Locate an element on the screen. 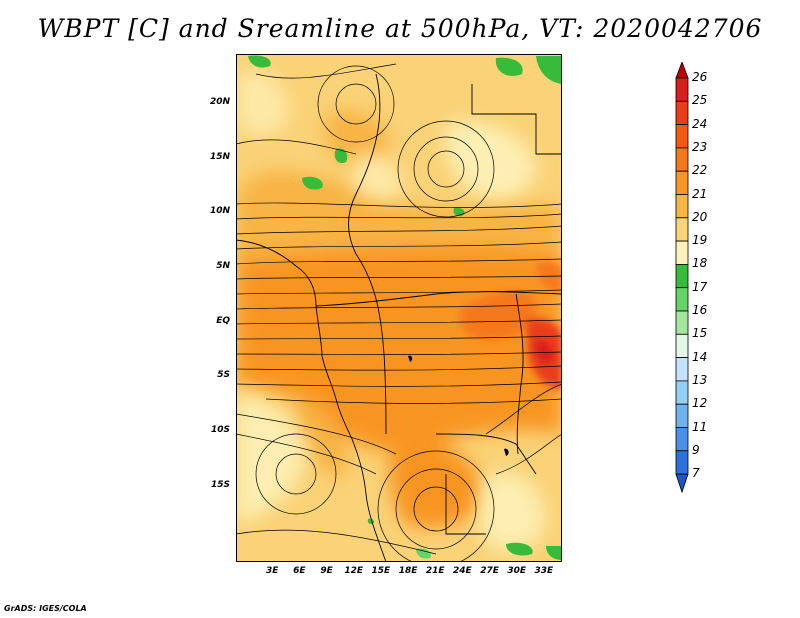 This screenshot has height=618, width=800. colorbar-min-arrow is located at coordinates (682, 483).